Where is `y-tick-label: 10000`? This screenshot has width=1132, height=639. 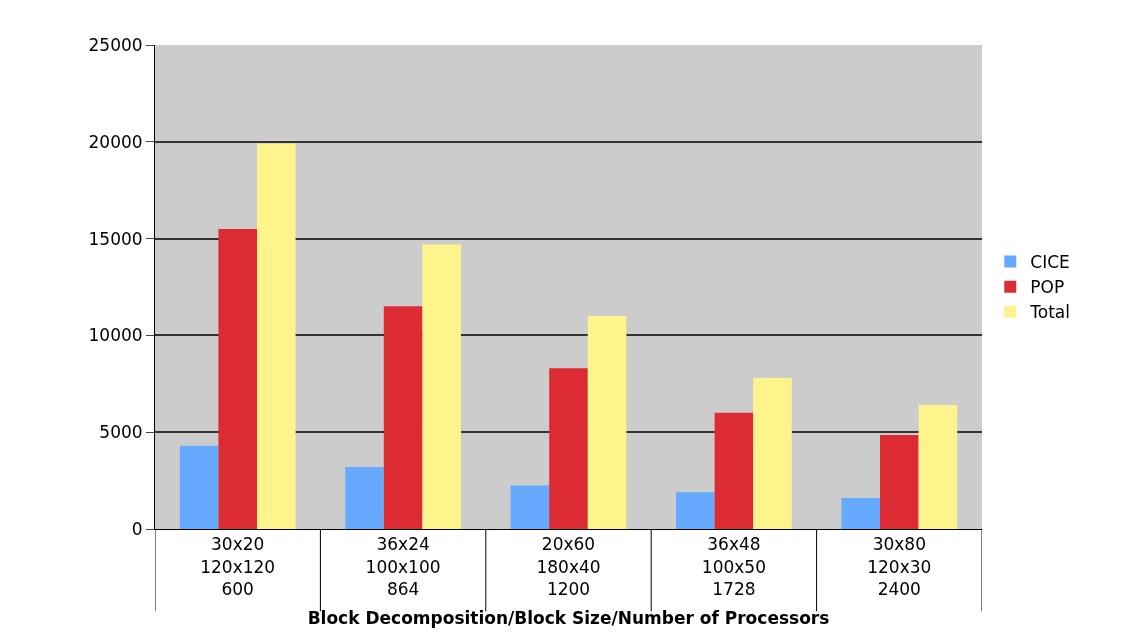 y-tick-label: 10000 is located at coordinates (115, 335).